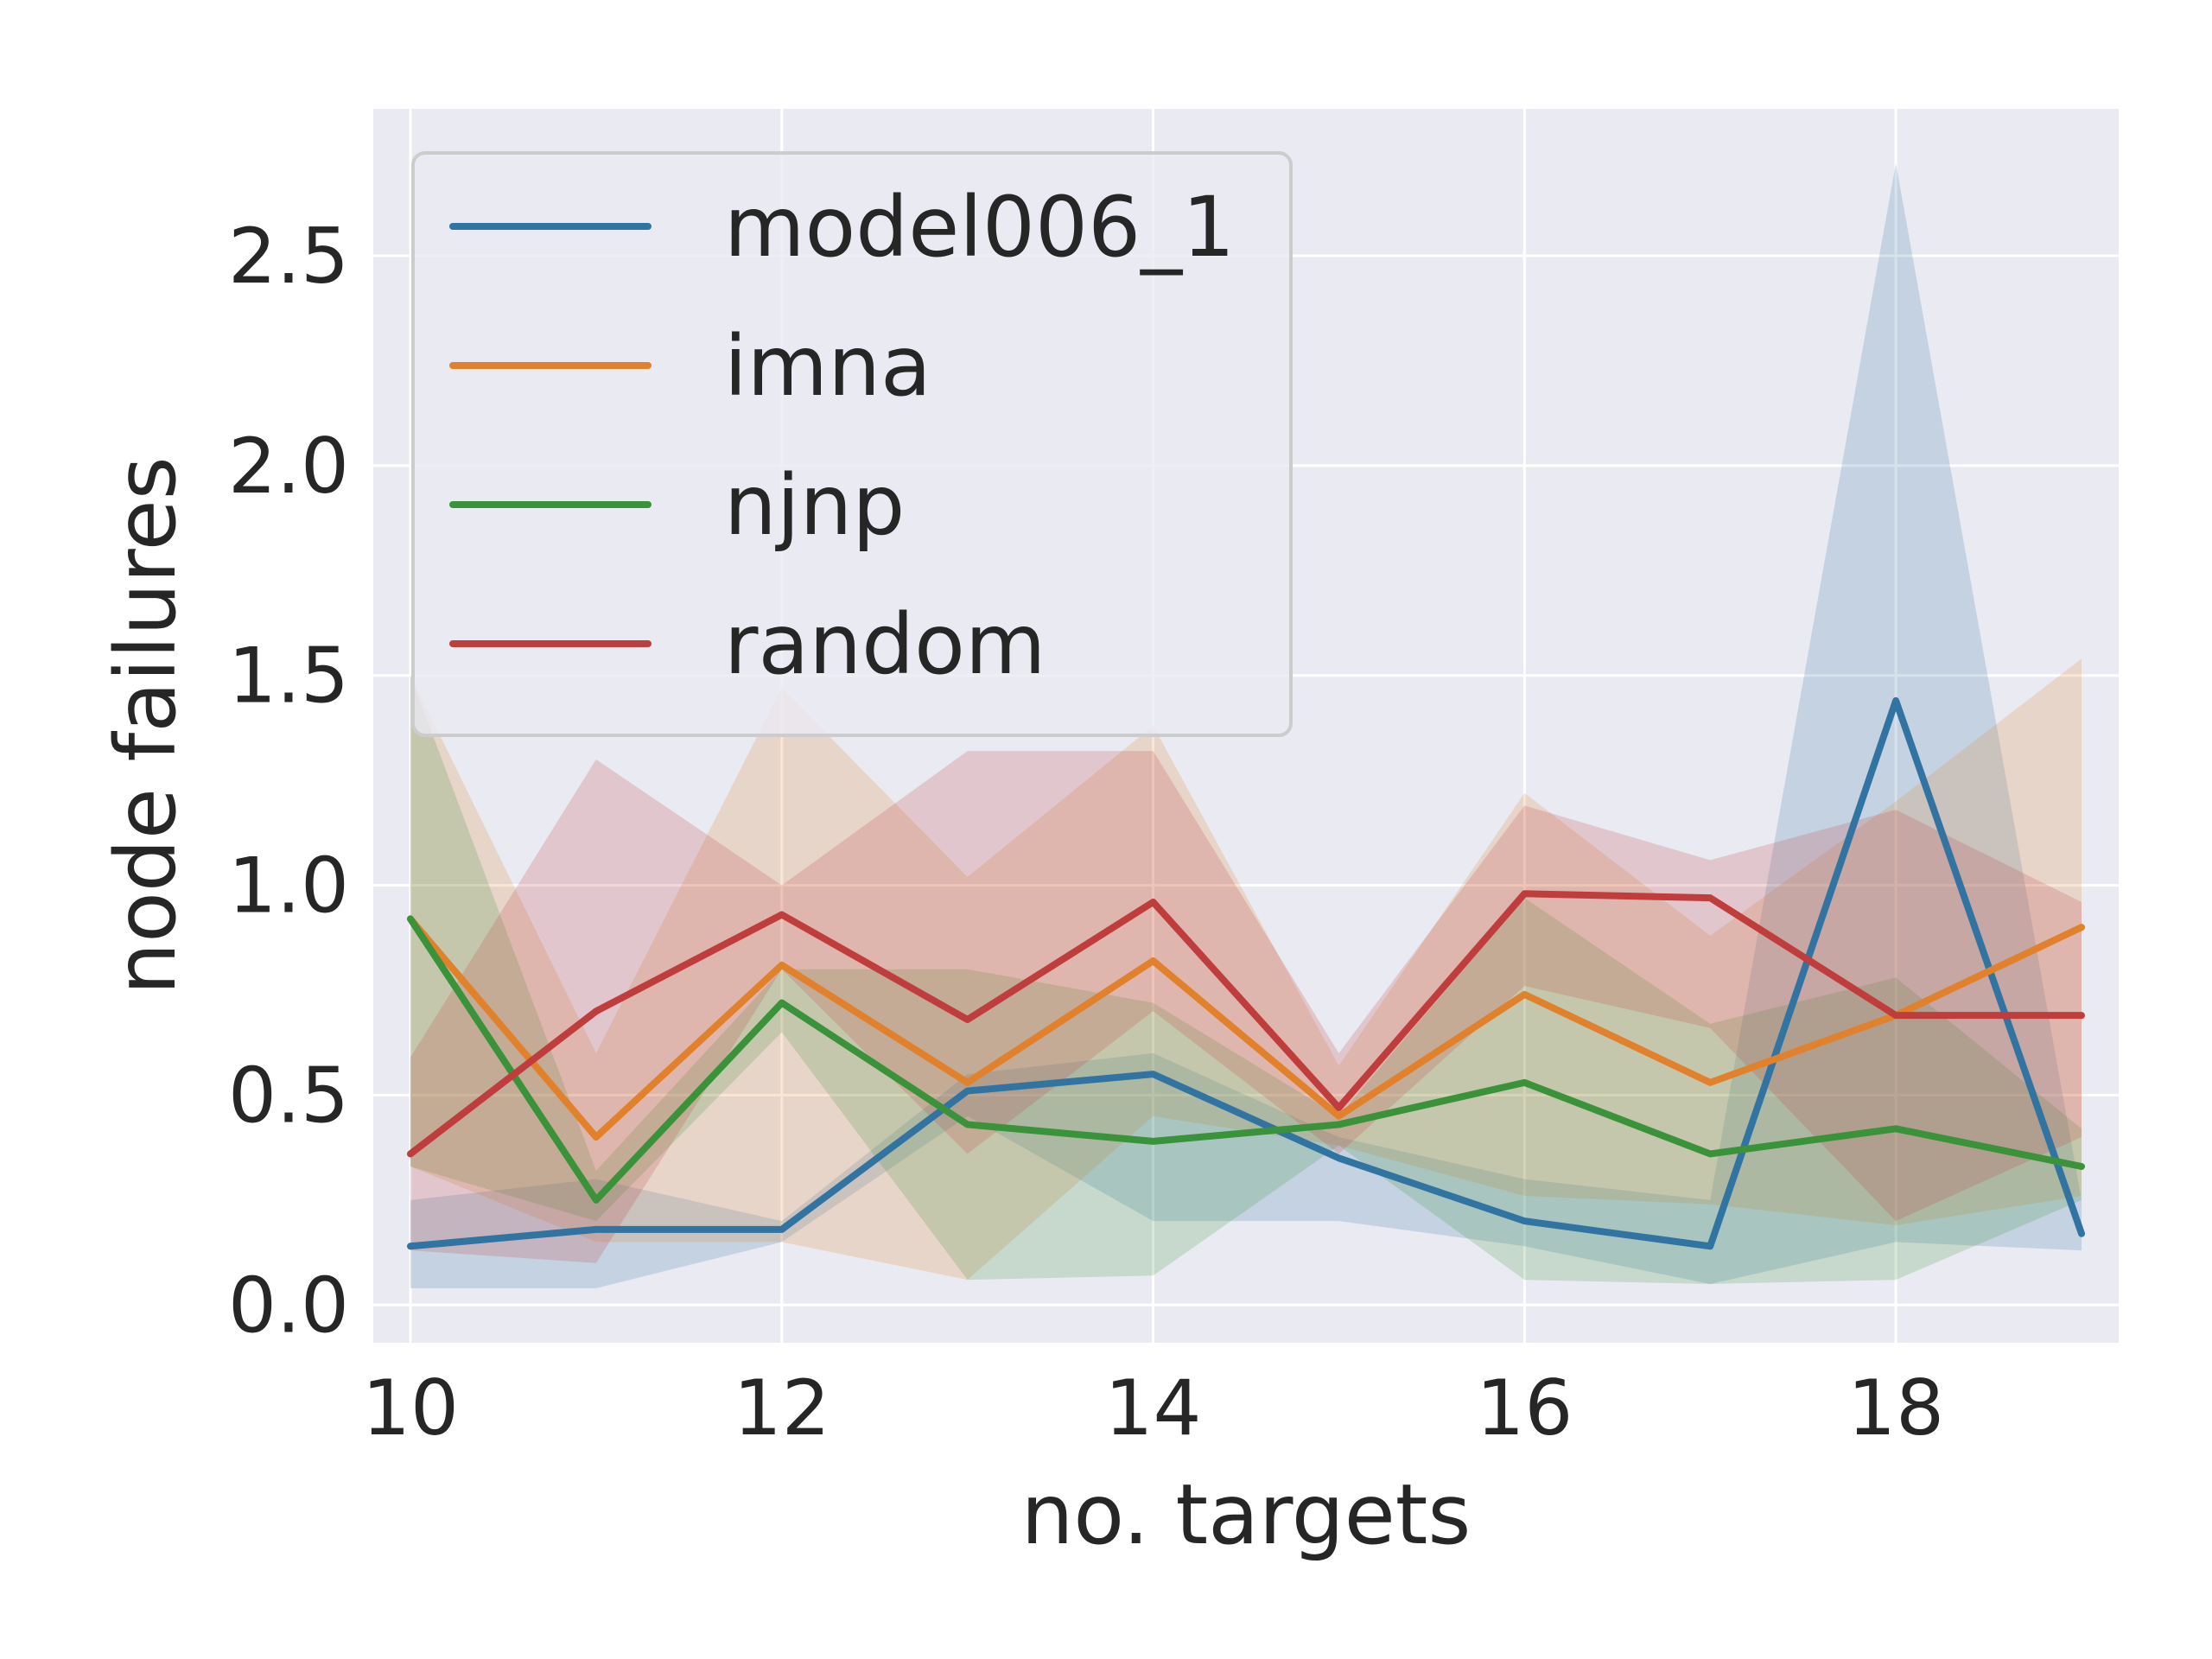 This screenshot has width=2212, height=1659. What do you see at coordinates (814, 506) in the screenshot?
I see `legend-label-njnp: njnp` at bounding box center [814, 506].